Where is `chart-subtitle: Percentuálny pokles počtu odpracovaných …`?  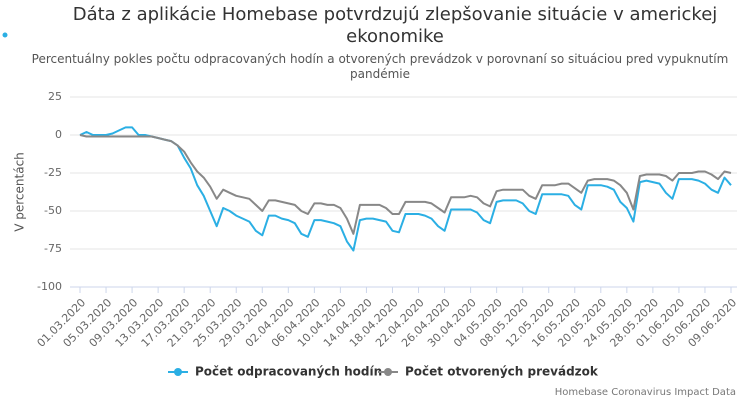
chart-subtitle: Percentuálny pokles počtu odpracovaných … is located at coordinates (380, 66).